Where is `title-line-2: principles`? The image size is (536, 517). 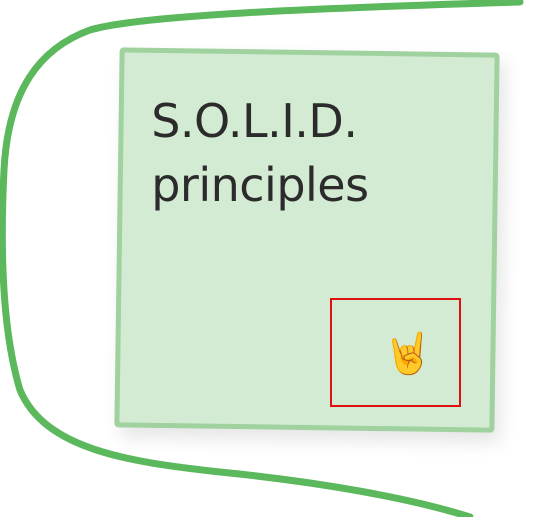 title-line-2: principles is located at coordinates (260, 185).